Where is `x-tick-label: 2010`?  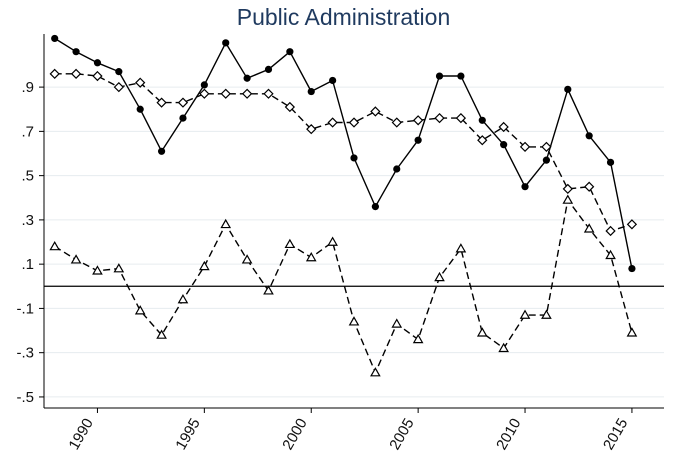 x-tick-label: 2010 is located at coordinates (508, 434).